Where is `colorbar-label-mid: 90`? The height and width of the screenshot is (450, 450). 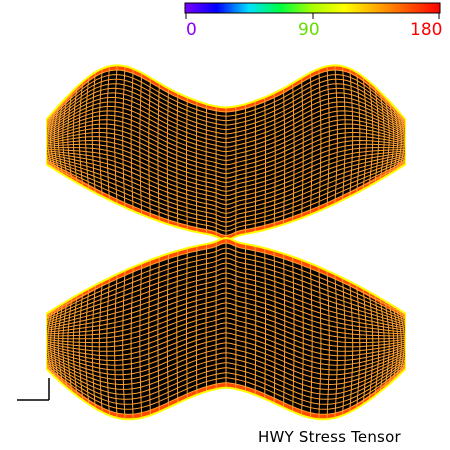 colorbar-label-mid: 90 is located at coordinates (309, 30).